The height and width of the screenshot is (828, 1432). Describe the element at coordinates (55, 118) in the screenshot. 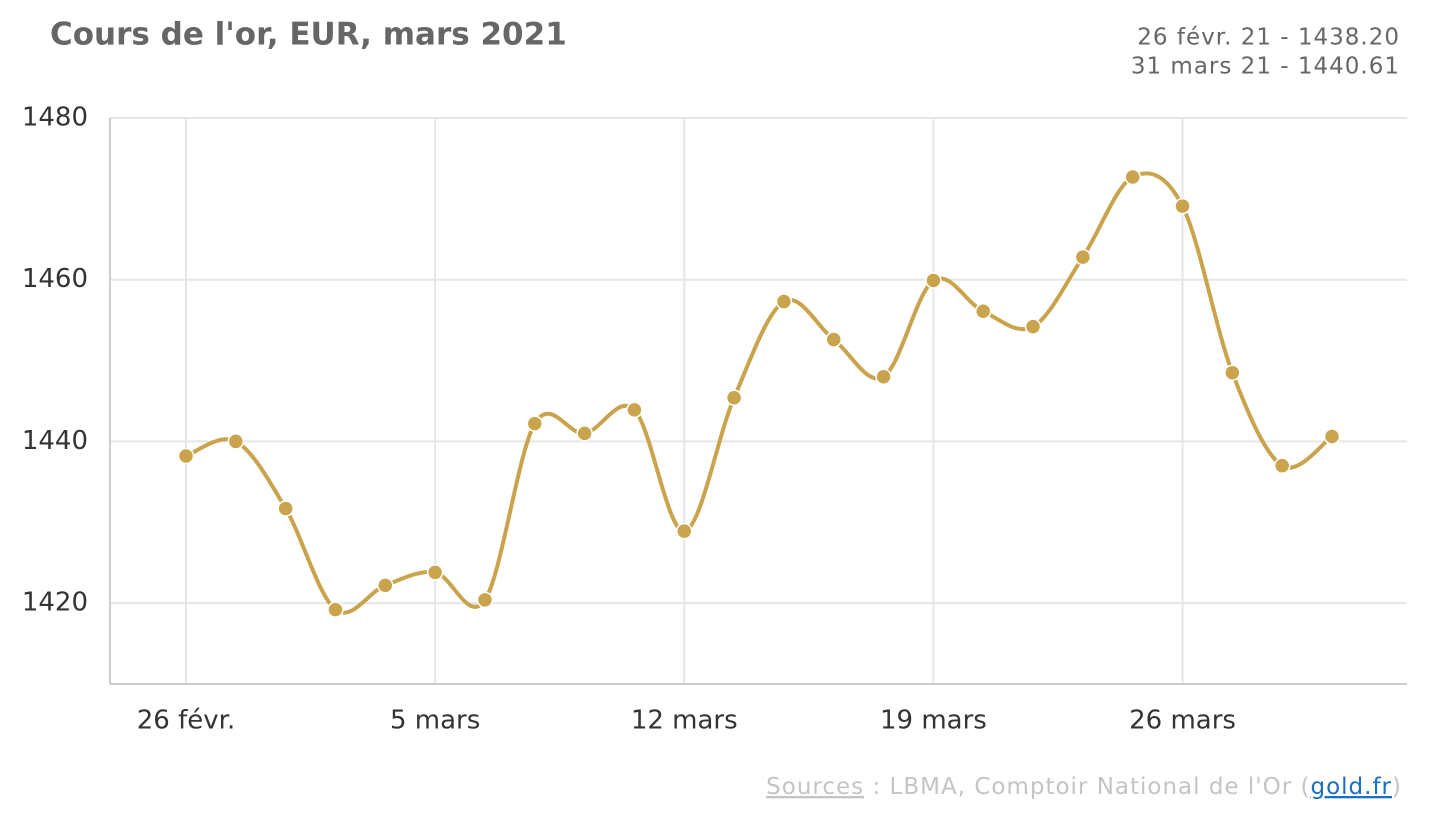

I see `y-tick-label: 1480` at that location.